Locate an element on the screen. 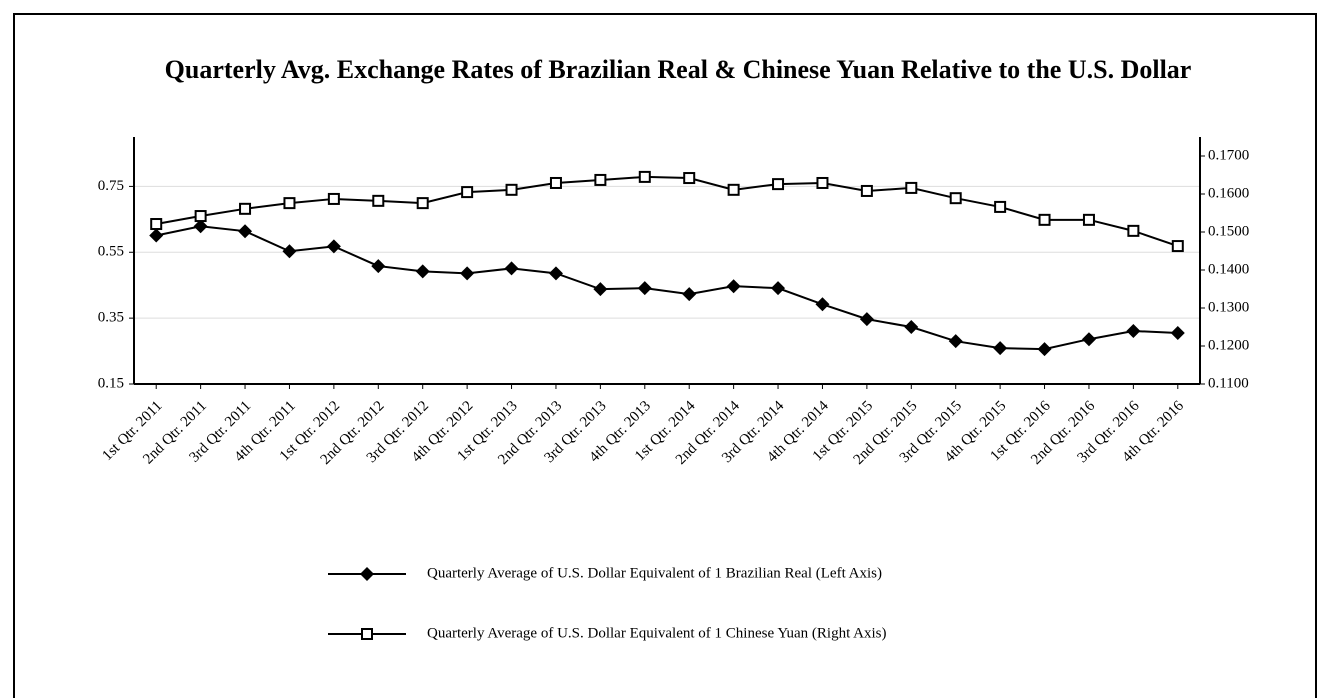 Image resolution: width=1330 pixels, height=698 pixels. y-tick-label: 0.55 is located at coordinates (111, 252).